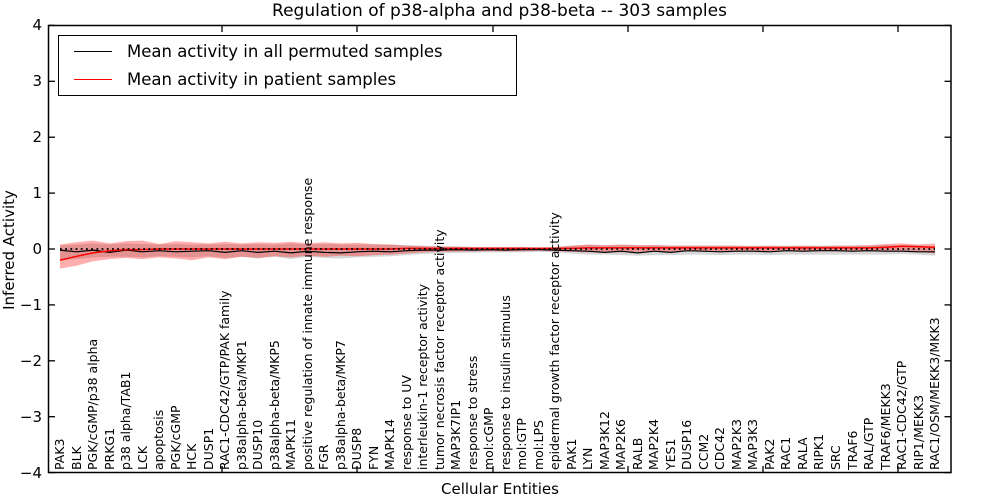 The image size is (1000, 500). Describe the element at coordinates (786, 453) in the screenshot. I see `x-tick-label: RAC1` at that location.